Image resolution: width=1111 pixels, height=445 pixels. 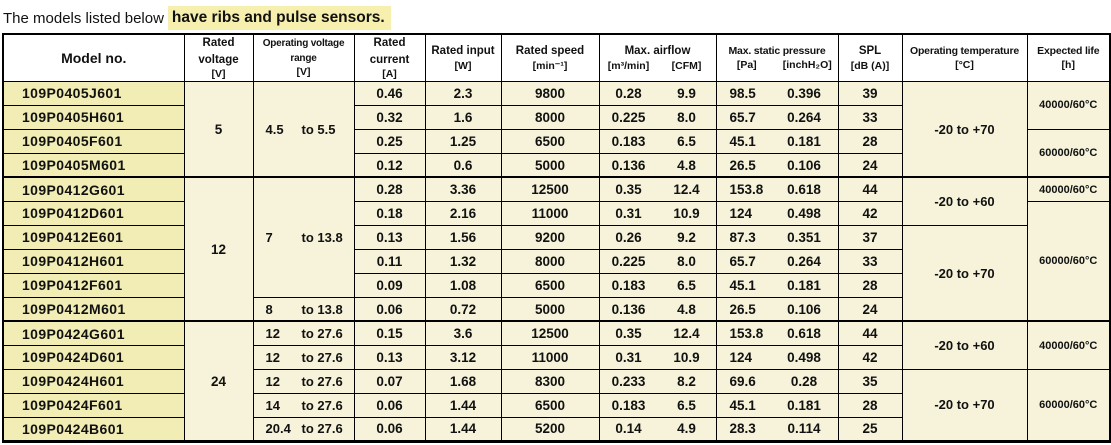 What do you see at coordinates (93, 429) in the screenshot?
I see `model-cell: 109P0424B601` at bounding box center [93, 429].